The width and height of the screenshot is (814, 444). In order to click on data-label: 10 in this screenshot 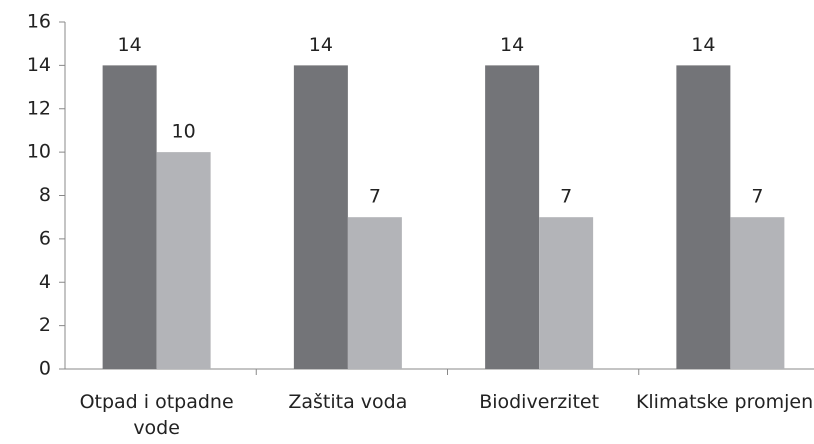, I will do `click(184, 132)`.